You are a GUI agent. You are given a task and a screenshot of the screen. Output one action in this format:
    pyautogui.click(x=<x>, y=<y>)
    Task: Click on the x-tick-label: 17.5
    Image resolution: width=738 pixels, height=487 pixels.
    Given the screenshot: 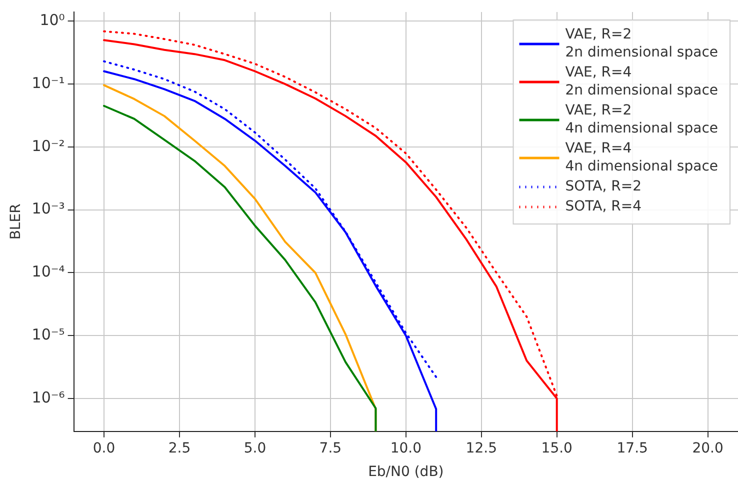 What is the action you would take?
    pyautogui.click(x=632, y=448)
    